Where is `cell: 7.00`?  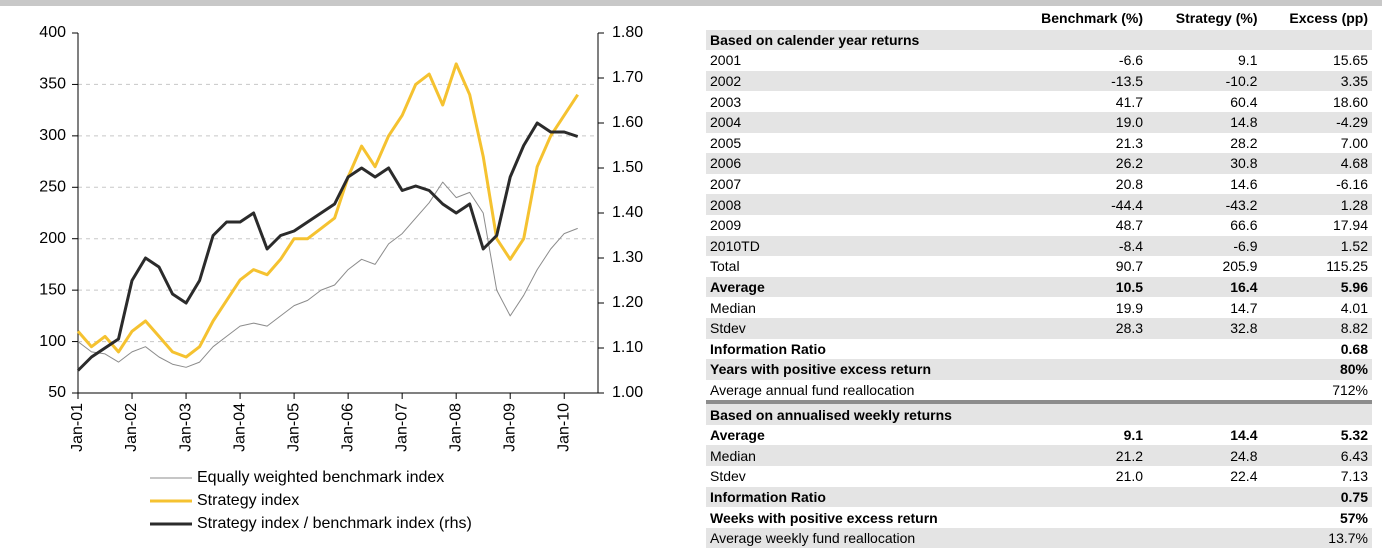
cell: 7.00 is located at coordinates (1354, 142).